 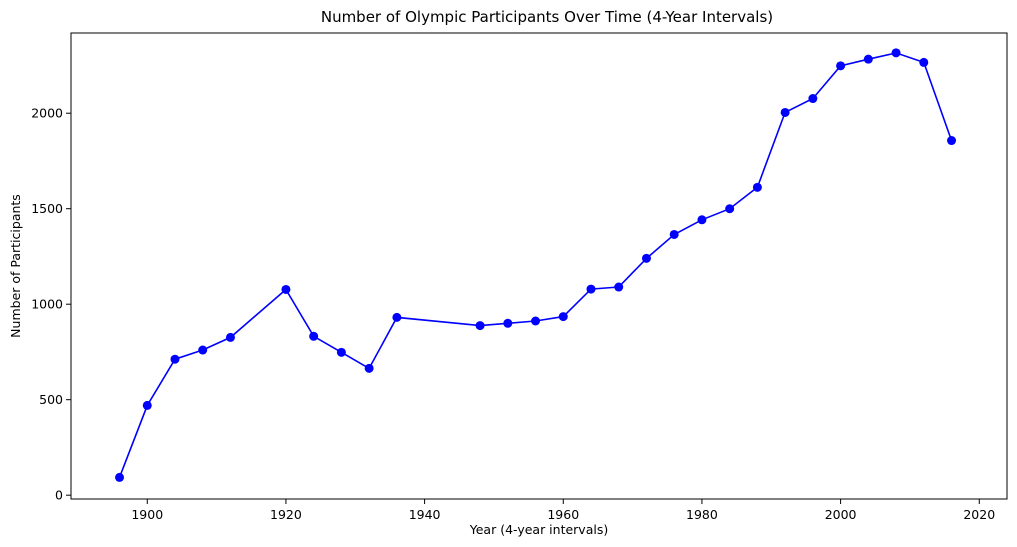 I want to click on x-tick-label: 2000, so click(x=841, y=514).